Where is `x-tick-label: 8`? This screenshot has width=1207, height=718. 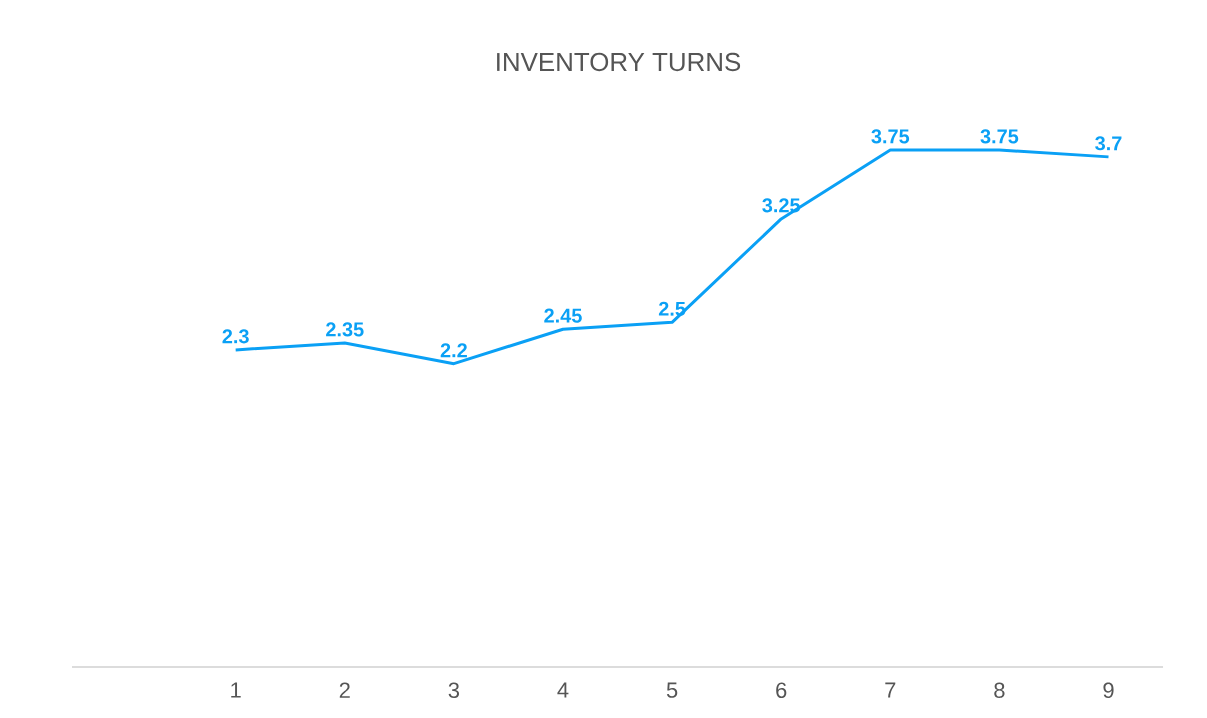
x-tick-label: 8 is located at coordinates (999, 690).